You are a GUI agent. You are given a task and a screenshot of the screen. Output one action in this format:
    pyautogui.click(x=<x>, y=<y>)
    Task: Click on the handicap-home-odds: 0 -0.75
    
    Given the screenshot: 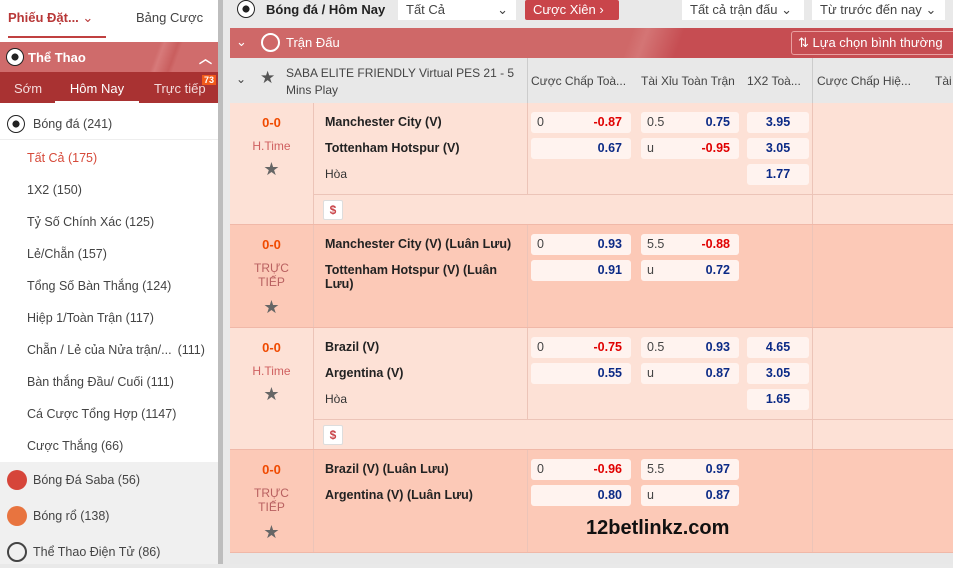 What is the action you would take?
    pyautogui.click(x=581, y=347)
    